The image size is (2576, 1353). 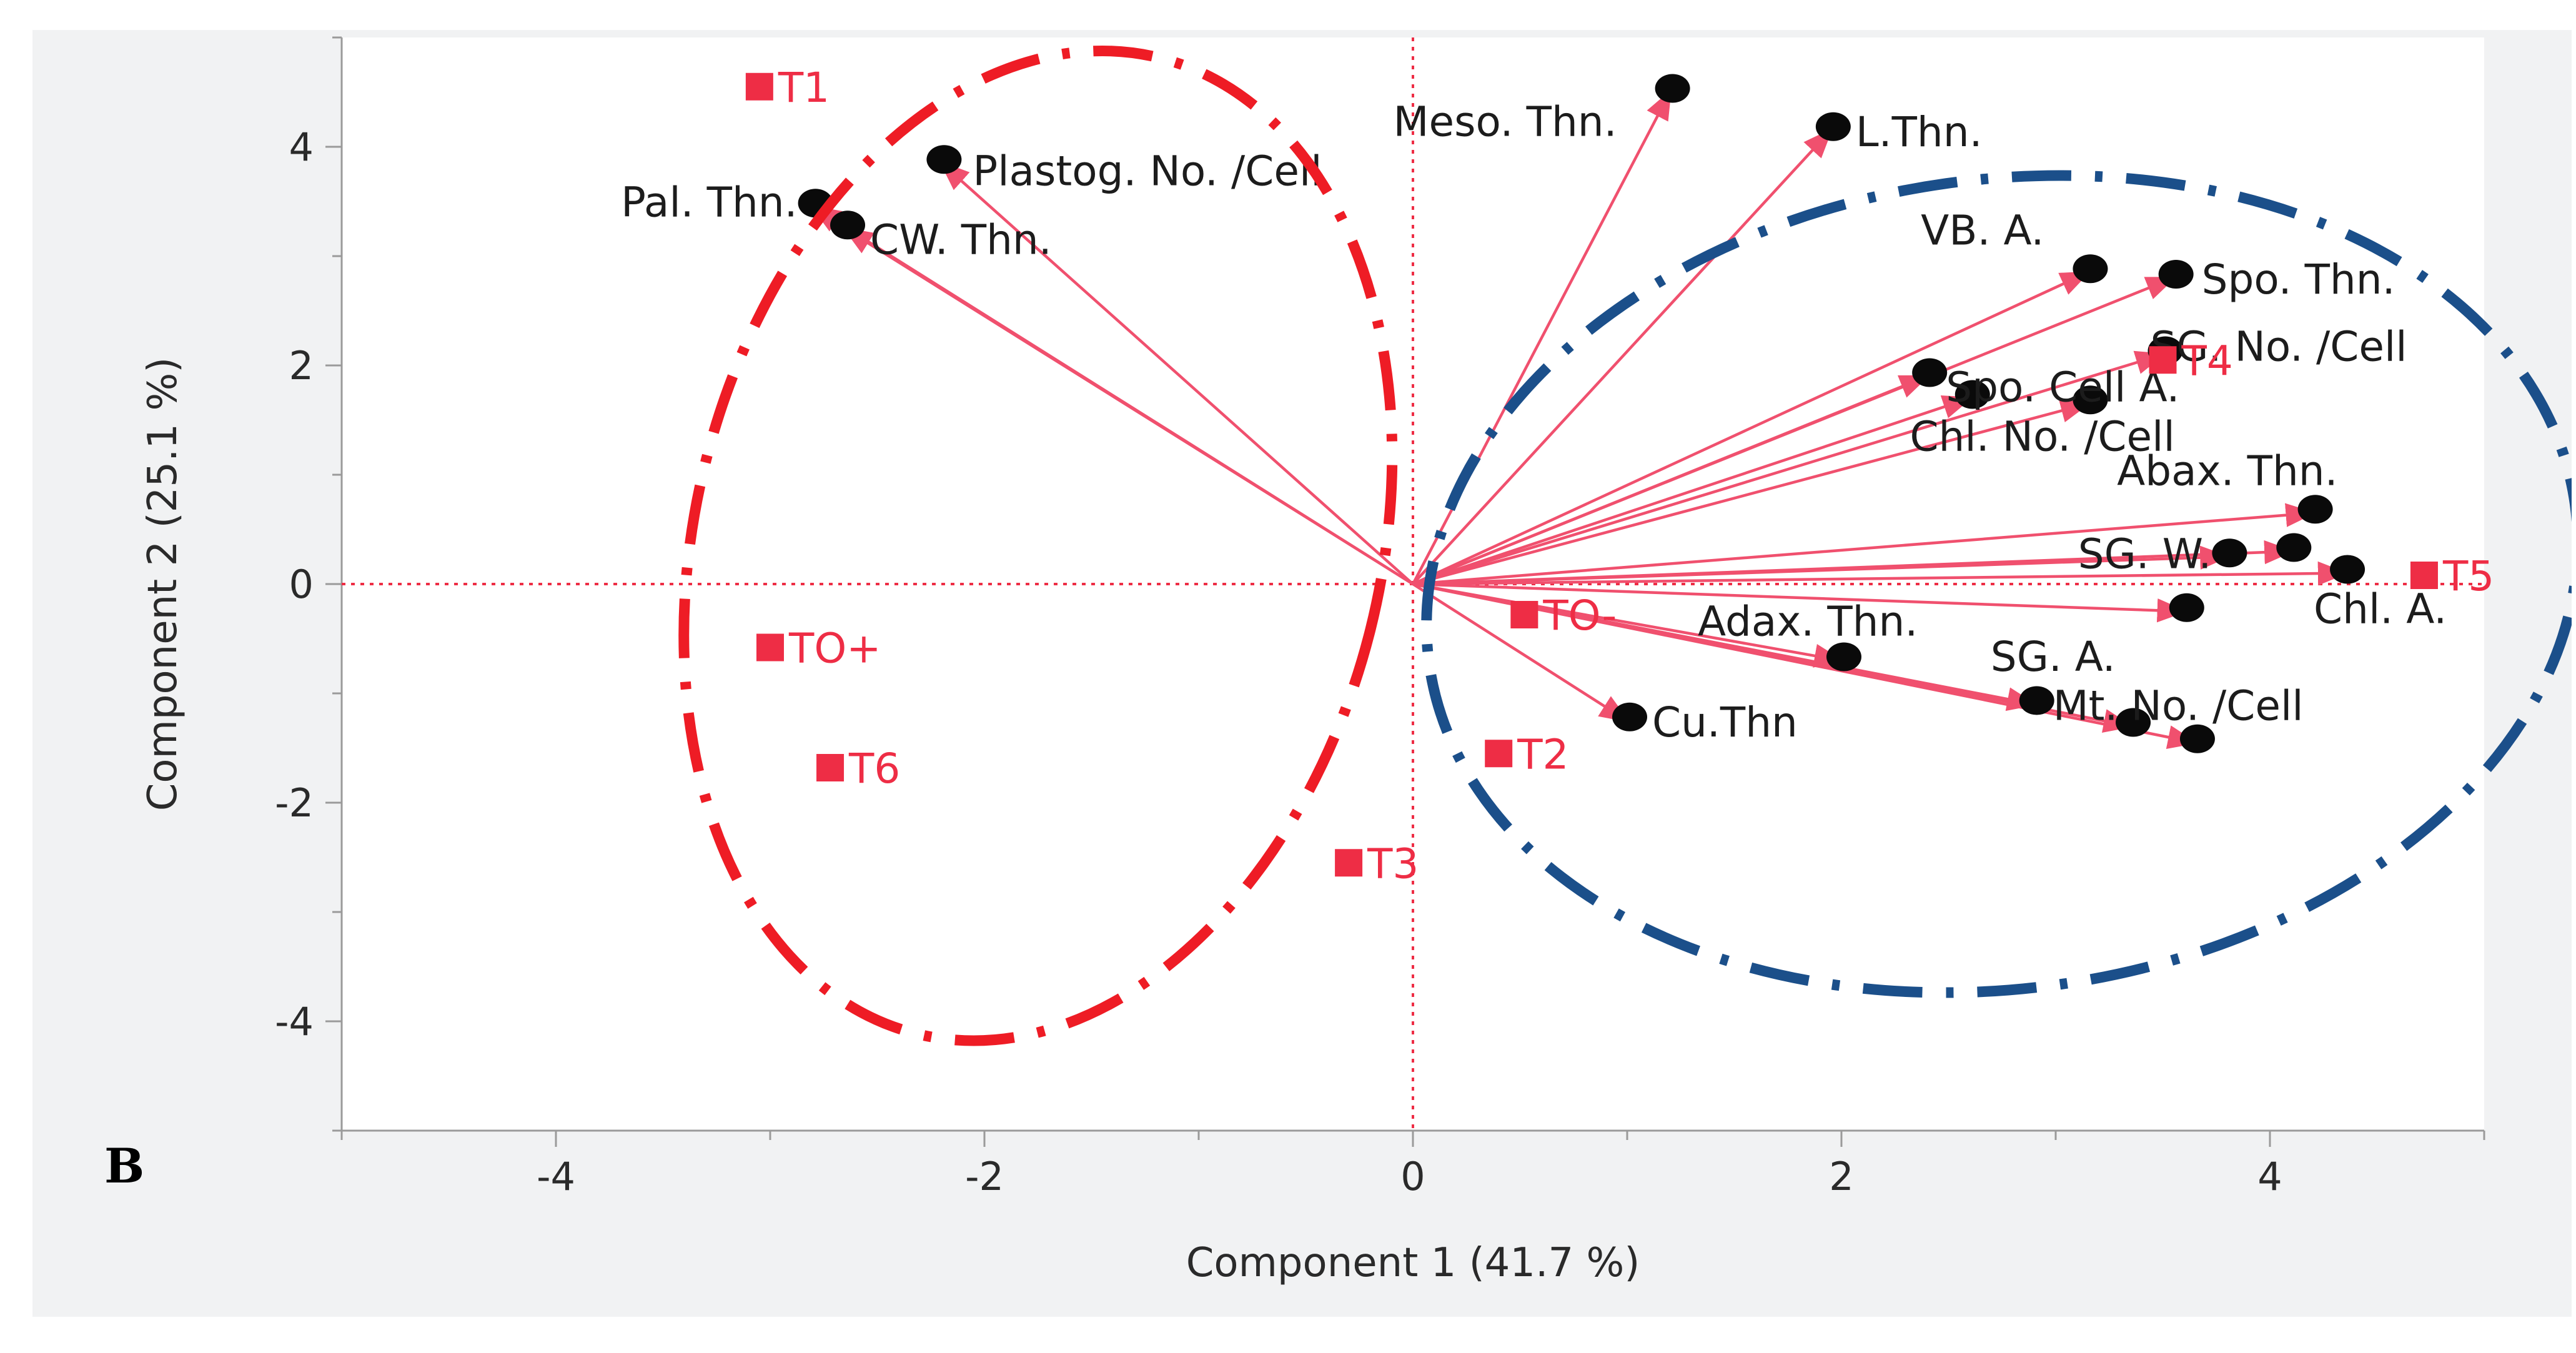 What do you see at coordinates (1542, 754) in the screenshot?
I see `observation-label: T2` at bounding box center [1542, 754].